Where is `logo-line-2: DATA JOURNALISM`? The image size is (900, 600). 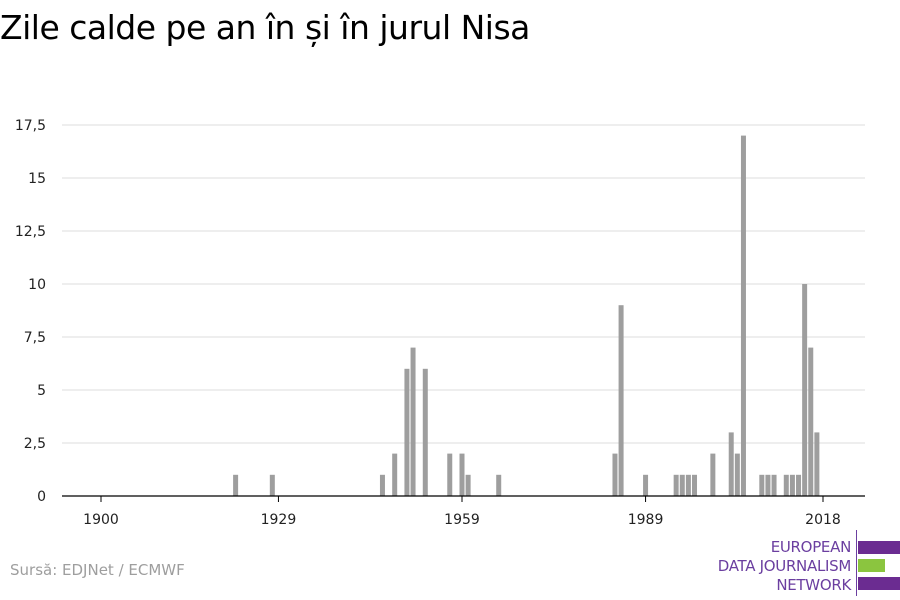 logo-line-2: DATA JOURNALISM is located at coordinates (784, 566).